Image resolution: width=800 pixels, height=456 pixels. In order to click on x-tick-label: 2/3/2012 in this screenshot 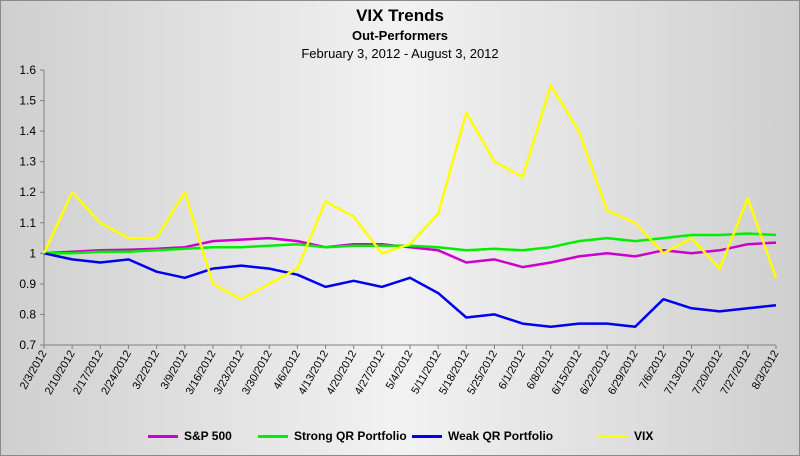, I will do `click(34, 370)`.